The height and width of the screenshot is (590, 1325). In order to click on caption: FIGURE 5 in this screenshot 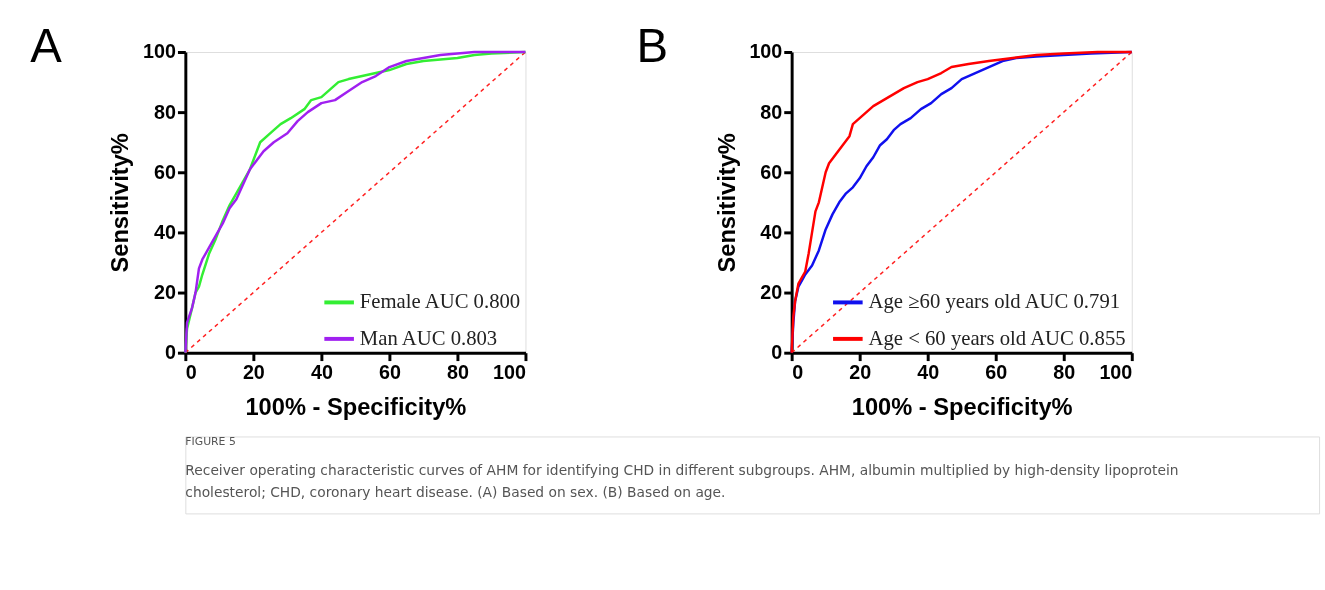, I will do `click(210, 442)`.